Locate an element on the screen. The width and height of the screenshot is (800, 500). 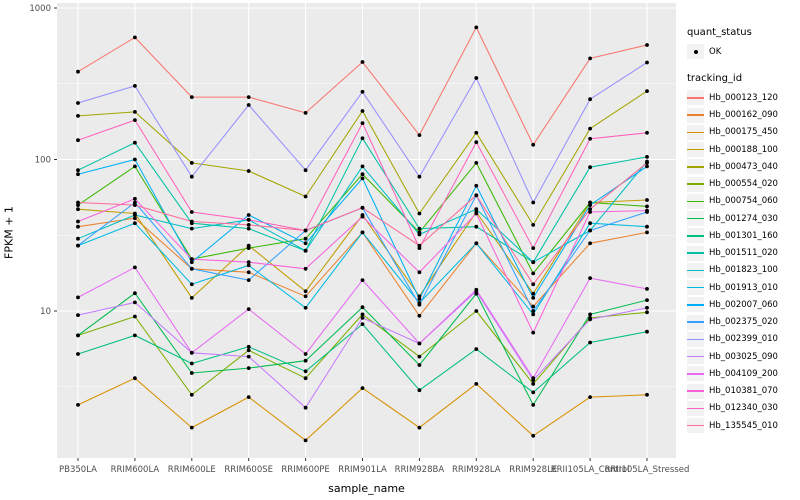
x-tick-label: RRIM600SE is located at coordinates (248, 470).